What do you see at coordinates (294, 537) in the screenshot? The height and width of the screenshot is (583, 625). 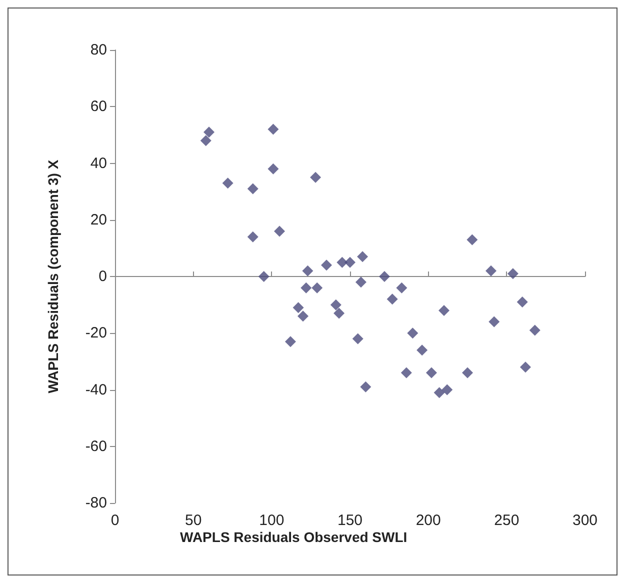 I see `x-axis-title: WAPLS Residuals Observed SWLI` at bounding box center [294, 537].